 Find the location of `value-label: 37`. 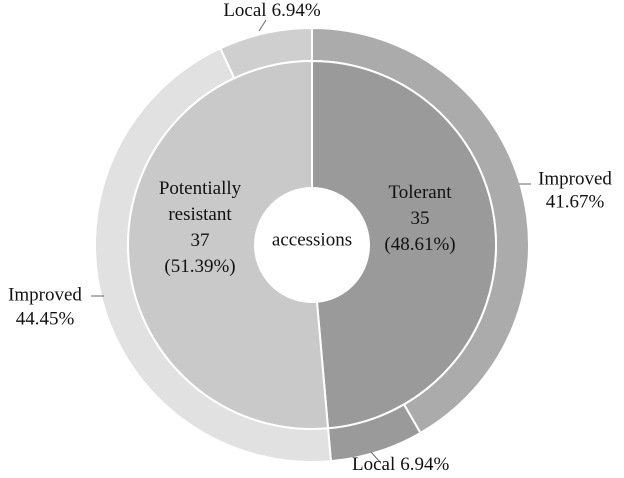

value-label: 37 is located at coordinates (200, 240).